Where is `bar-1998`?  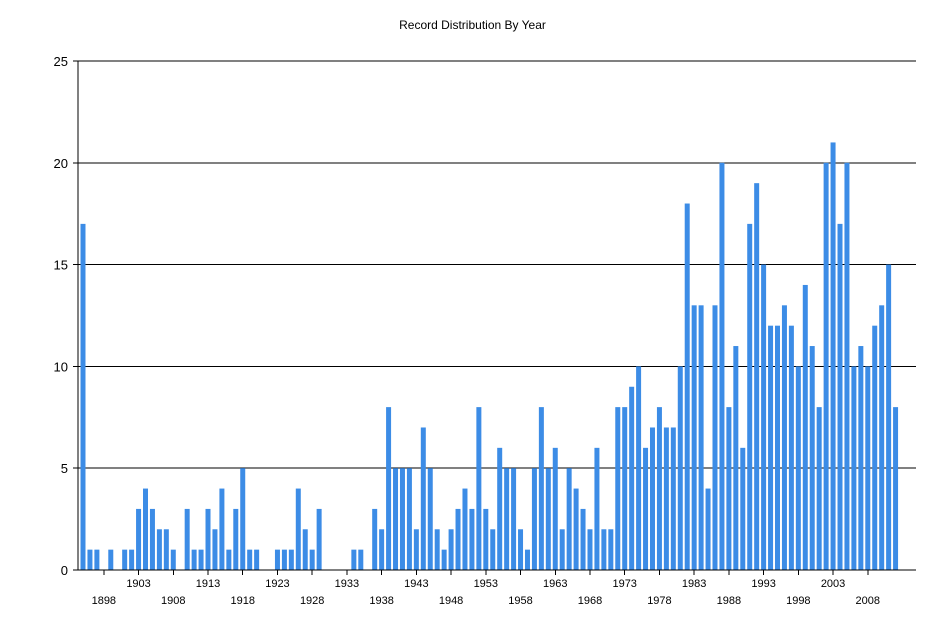 bar-1998 is located at coordinates (798, 468).